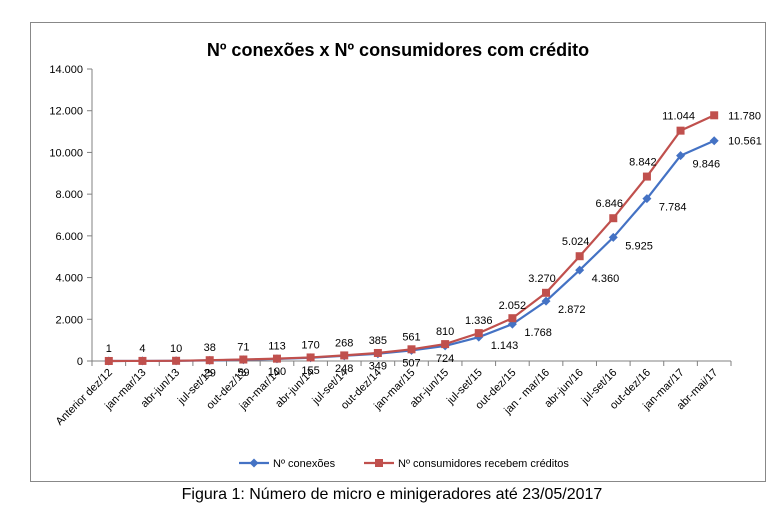 The width and height of the screenshot is (784, 514). I want to click on data-label: 248, so click(344, 369).